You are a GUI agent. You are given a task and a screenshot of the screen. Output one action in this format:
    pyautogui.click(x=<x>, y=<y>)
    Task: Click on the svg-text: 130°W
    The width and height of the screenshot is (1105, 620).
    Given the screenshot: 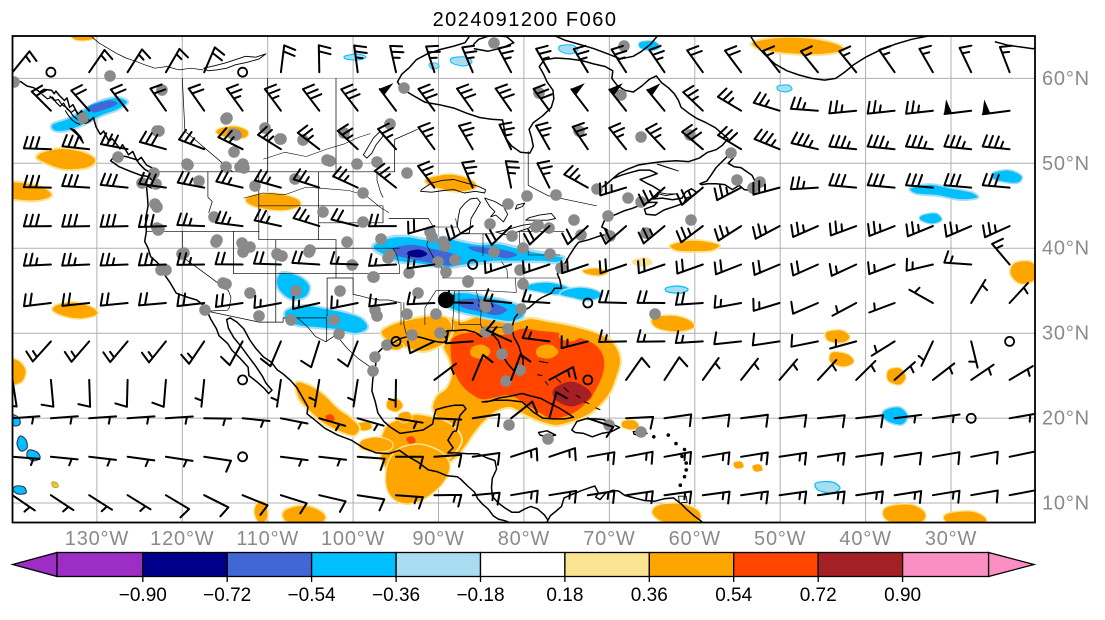 What is the action you would take?
    pyautogui.click(x=97, y=539)
    